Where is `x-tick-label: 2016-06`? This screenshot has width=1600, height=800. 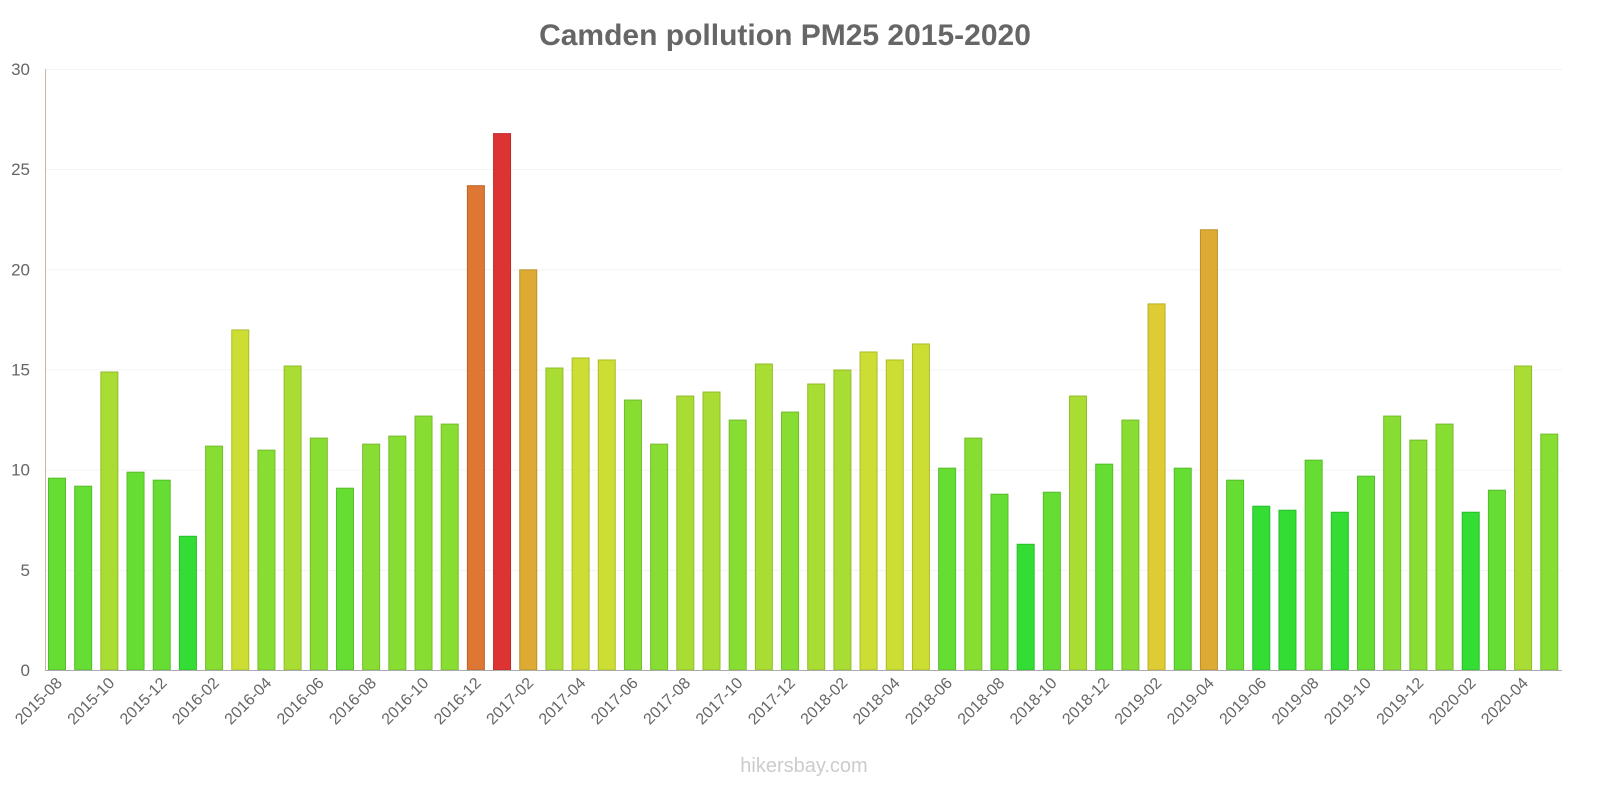
x-tick-label: 2016-06 is located at coordinates (301, 702).